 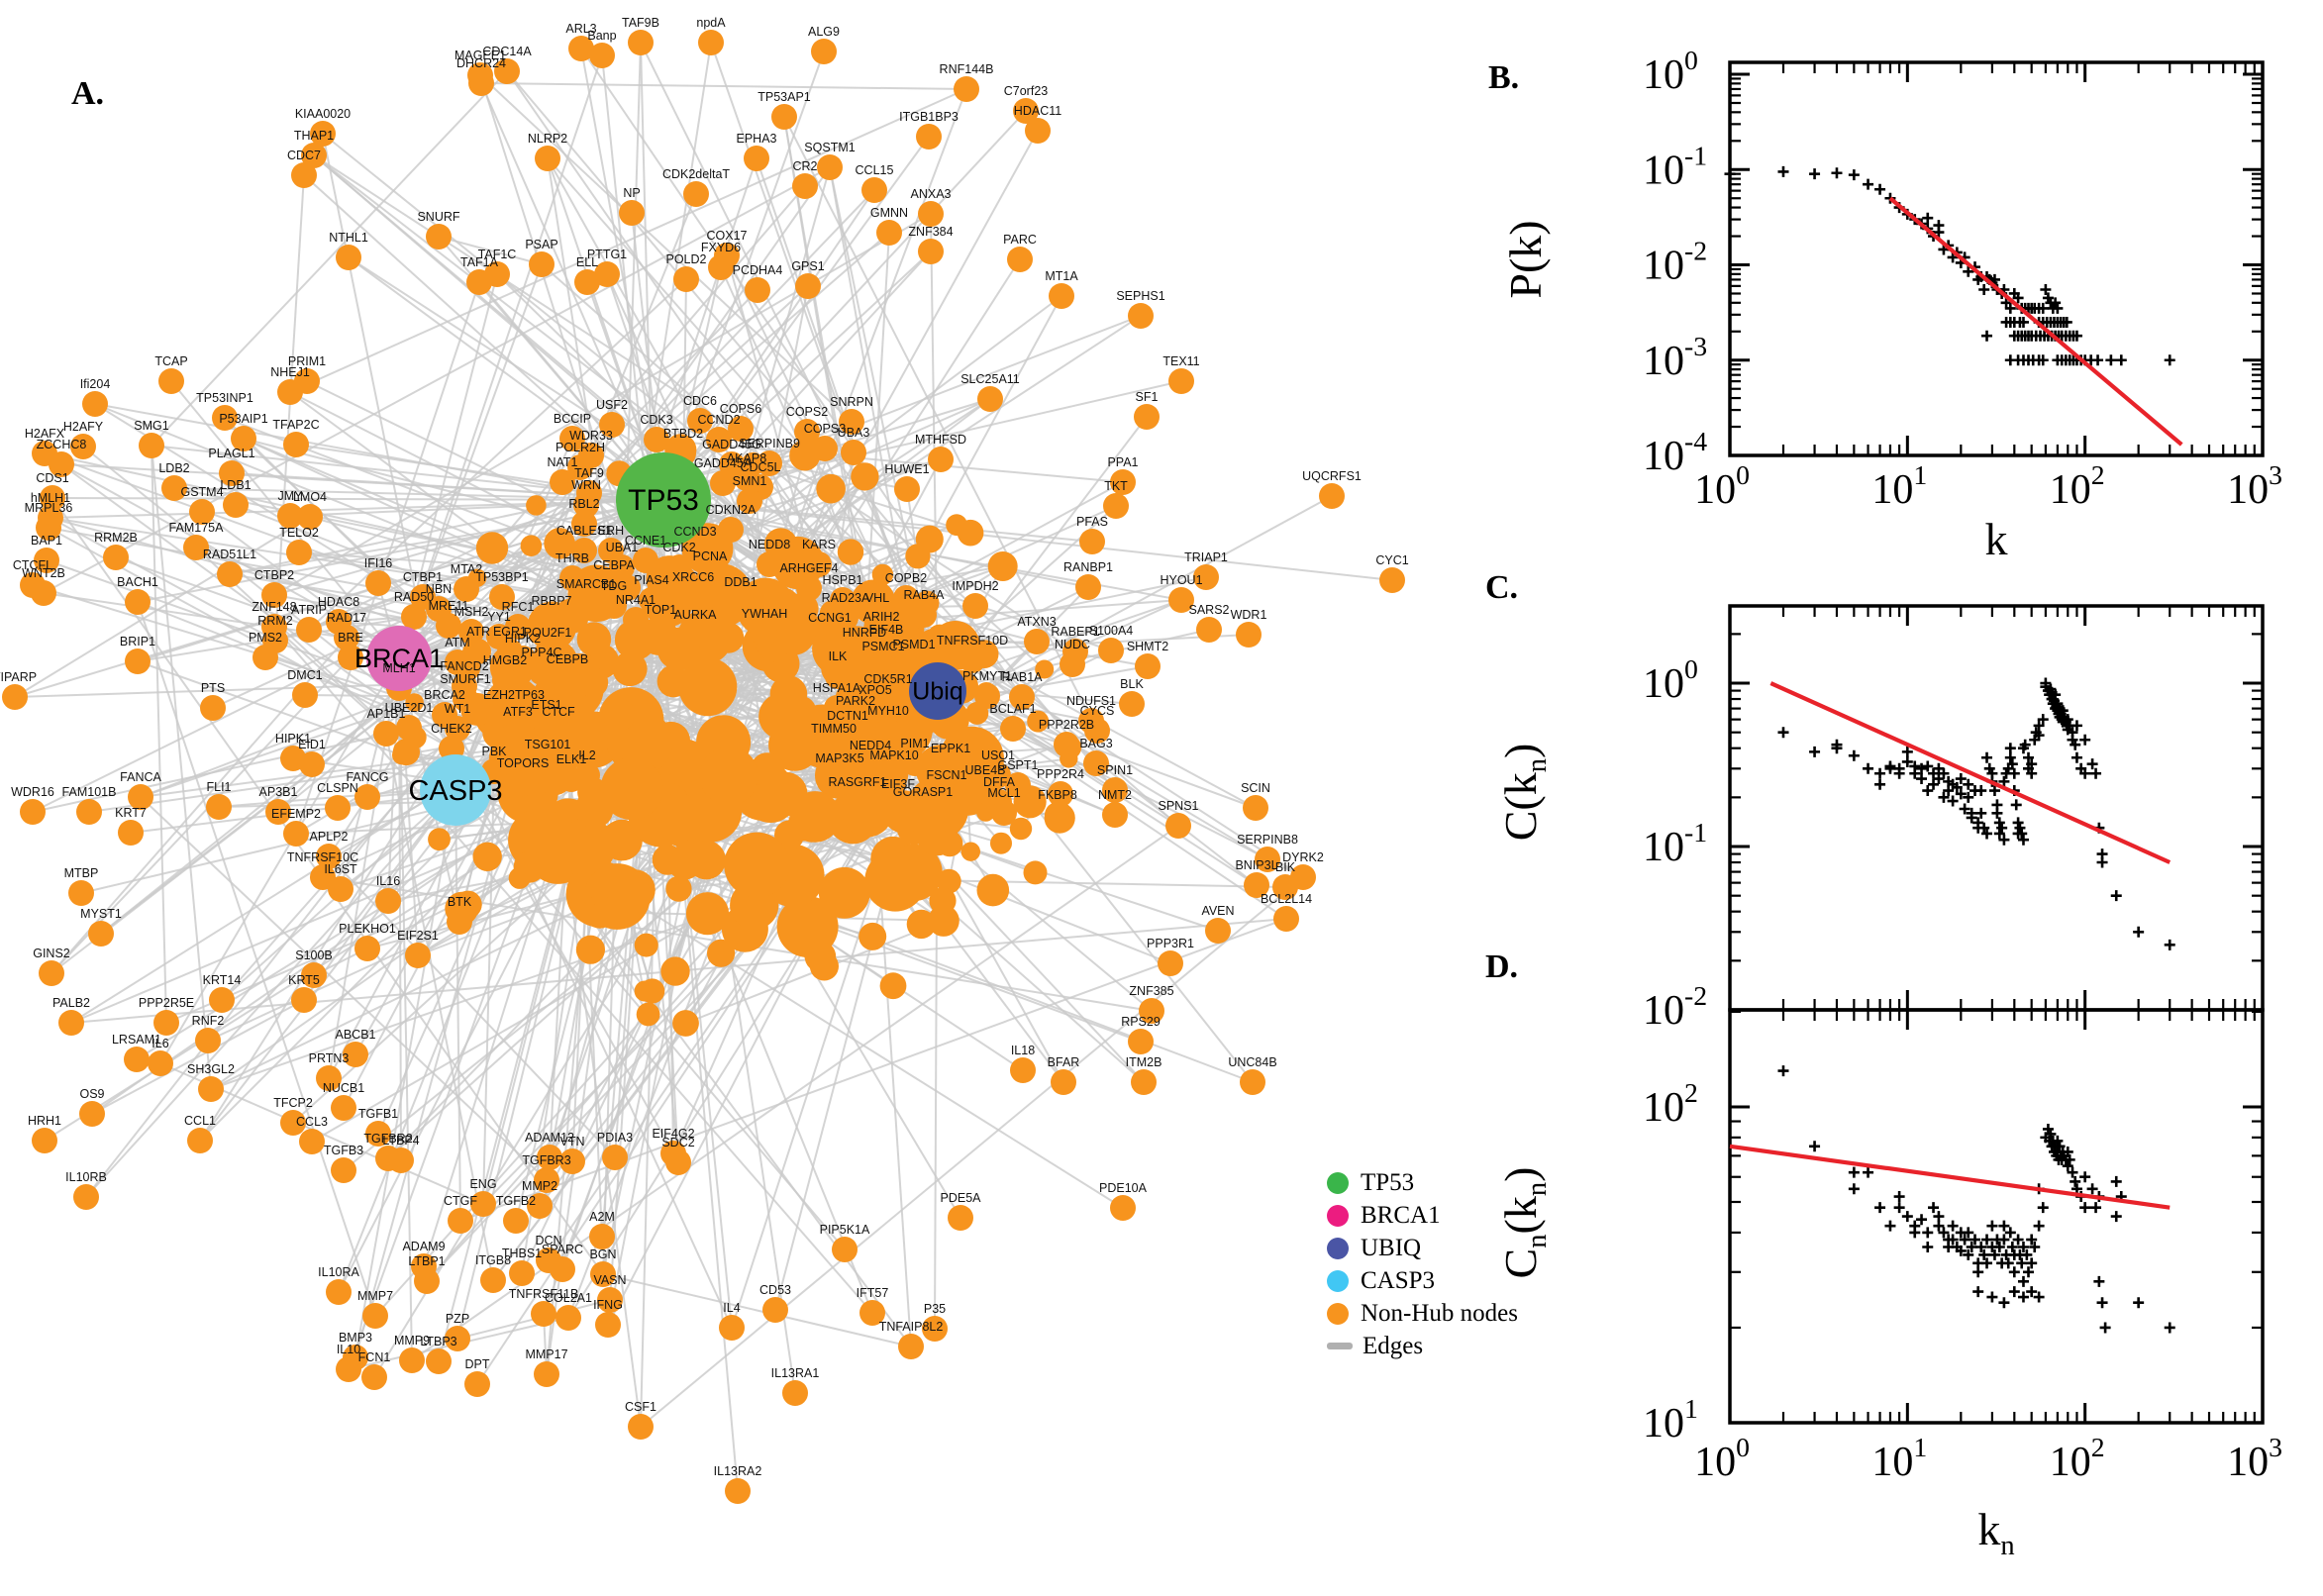 I want to click on legend-item-casp3: CASP3, so click(x=1422, y=1281).